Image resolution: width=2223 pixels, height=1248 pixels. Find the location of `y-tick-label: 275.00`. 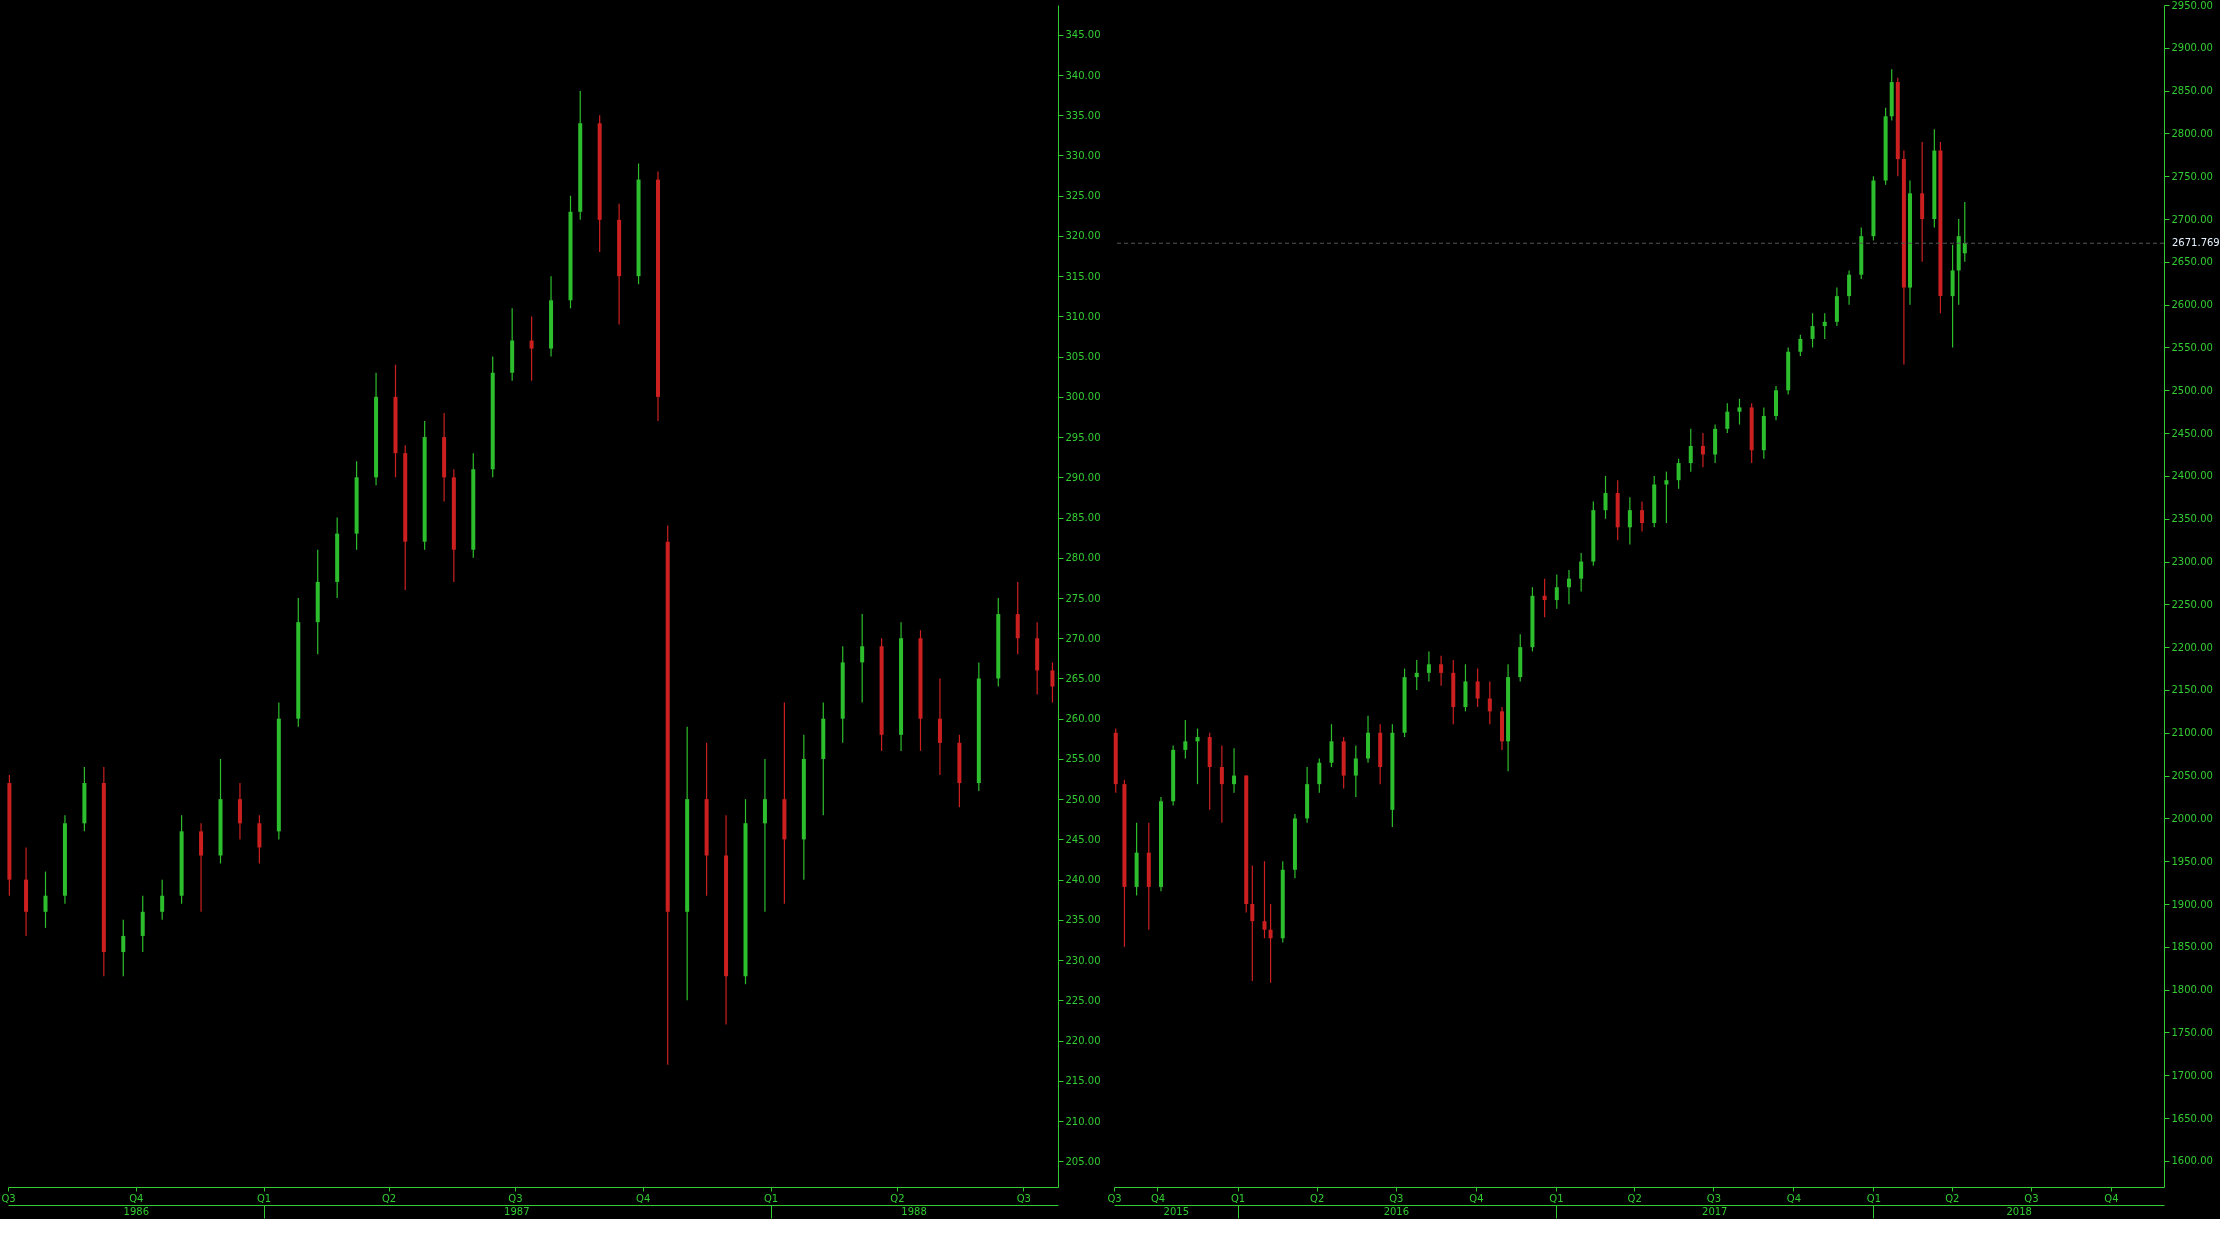

y-tick-label: 275.00 is located at coordinates (1083, 598).